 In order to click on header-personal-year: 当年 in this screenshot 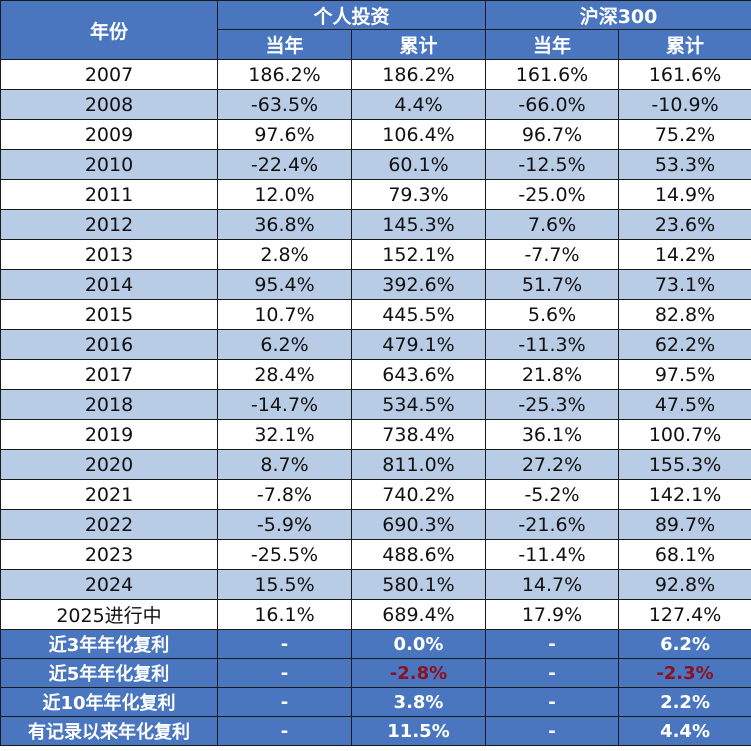, I will do `click(284, 44)`.